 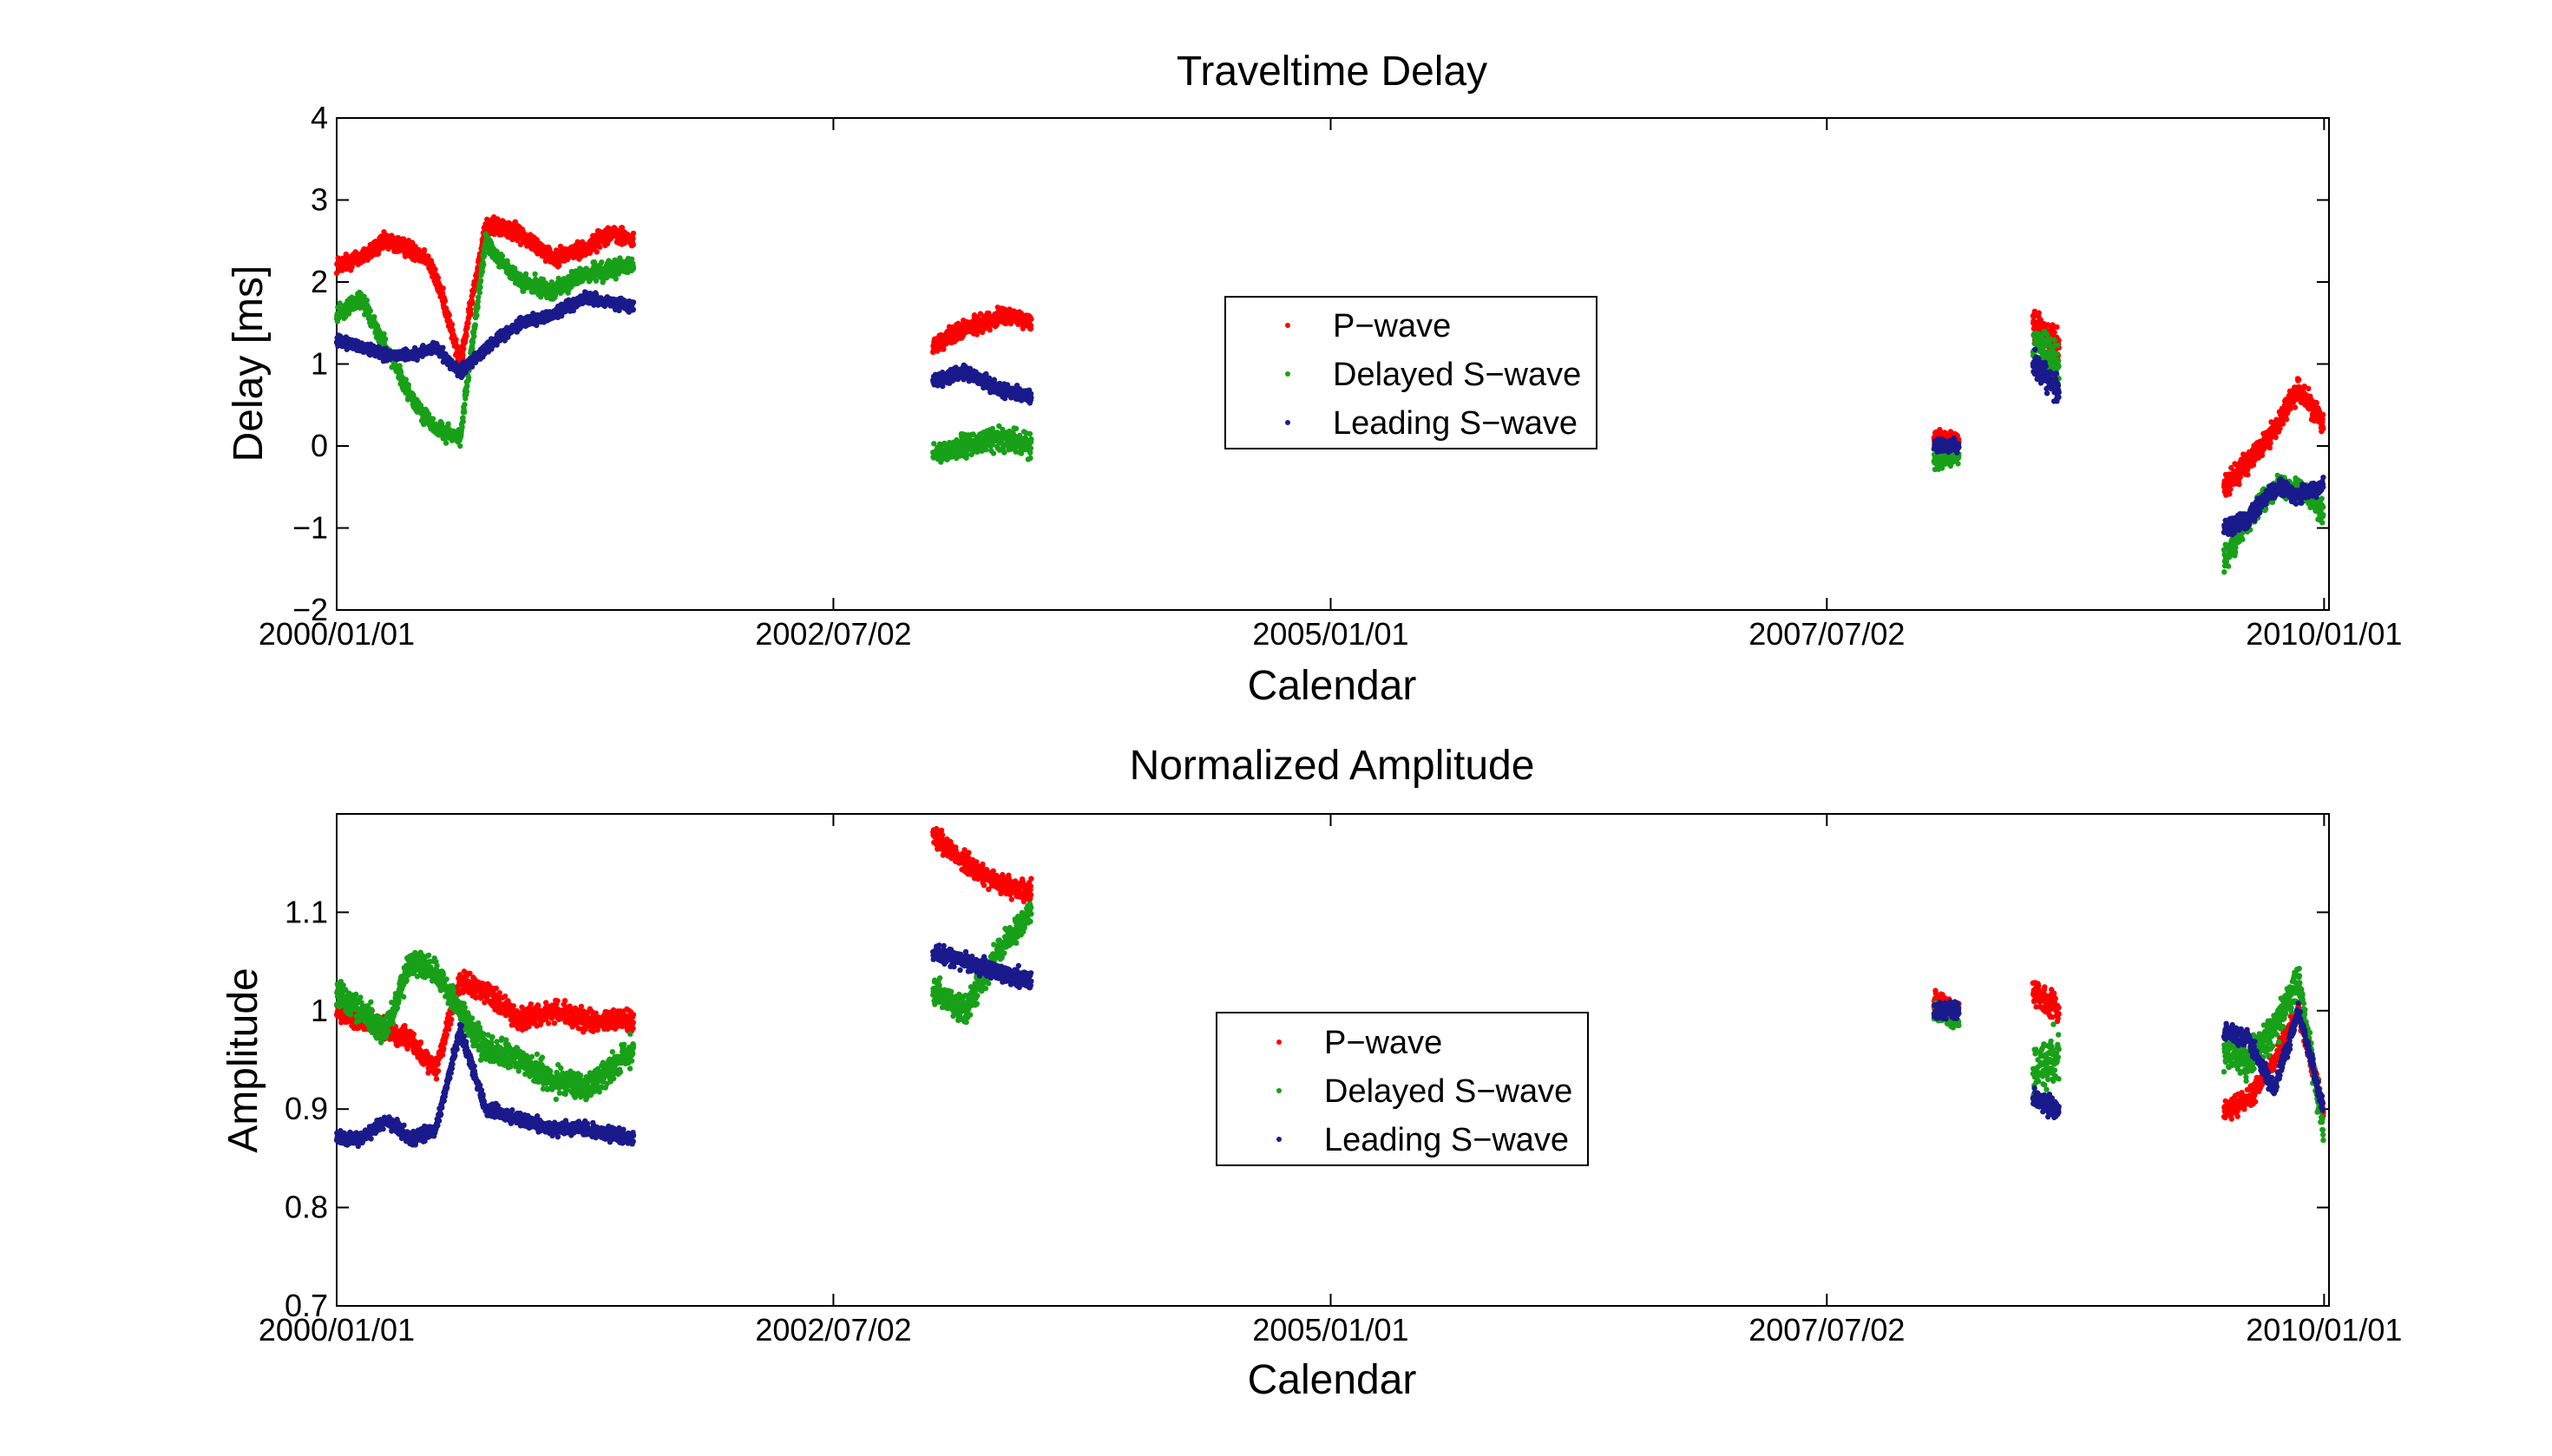 I want to click on y-tick-label: −2, so click(x=310, y=609).